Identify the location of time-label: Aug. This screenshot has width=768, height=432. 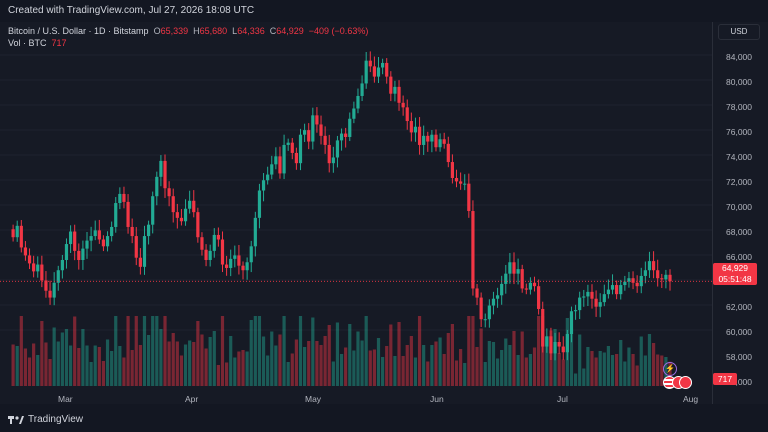
(691, 399).